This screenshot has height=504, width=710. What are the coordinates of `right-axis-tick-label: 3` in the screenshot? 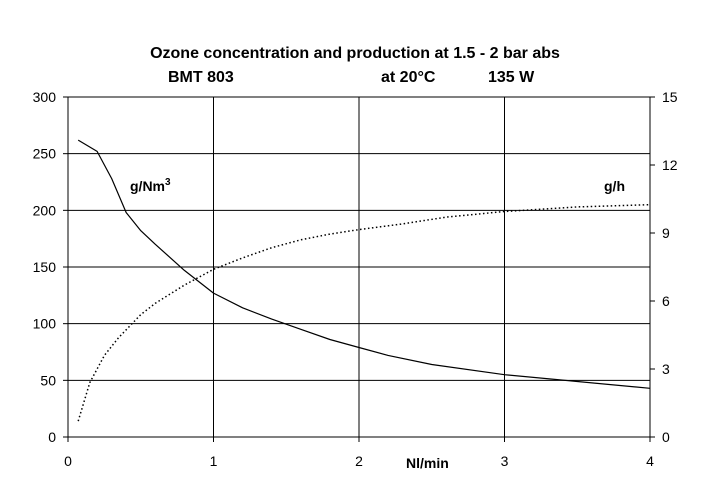 It's located at (666, 369).